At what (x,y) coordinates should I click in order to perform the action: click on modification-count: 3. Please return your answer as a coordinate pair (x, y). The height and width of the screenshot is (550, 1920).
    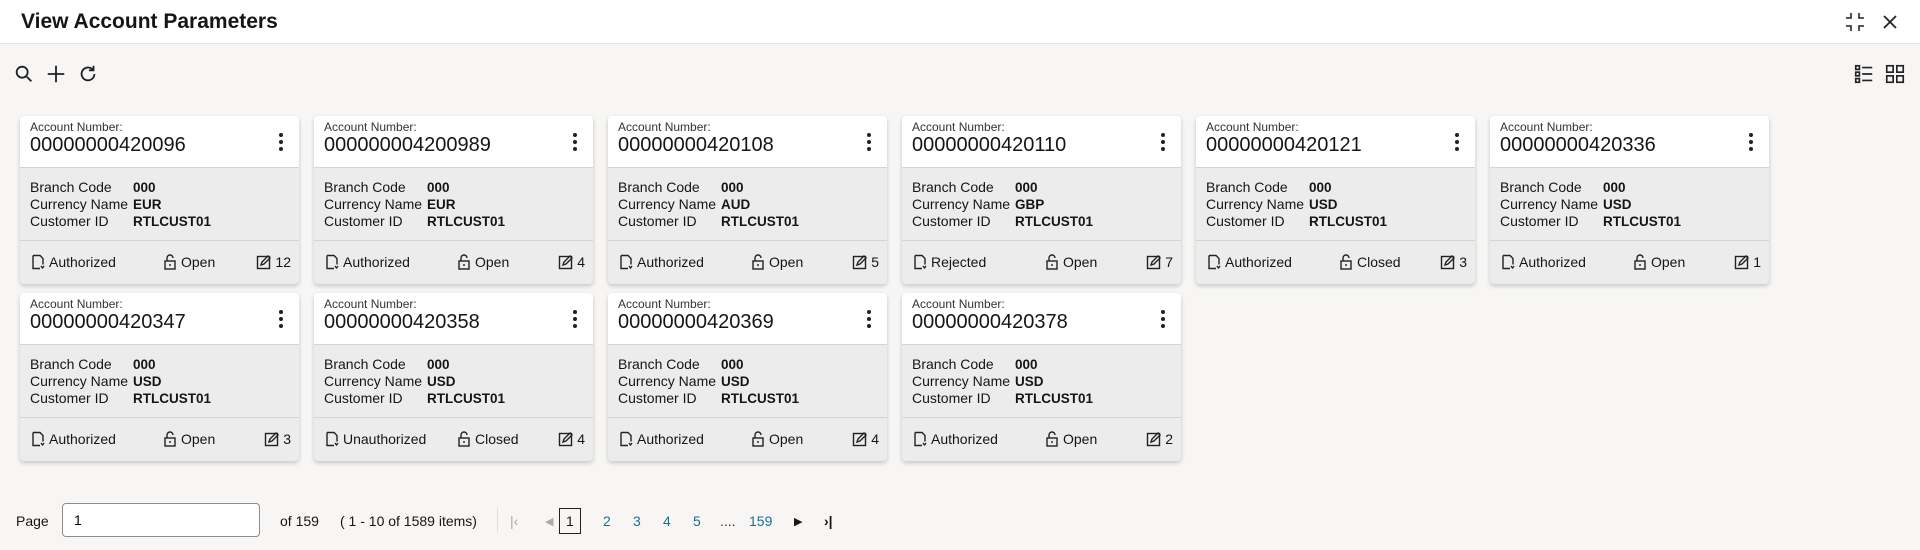
    Looking at the image, I should click on (1453, 262).